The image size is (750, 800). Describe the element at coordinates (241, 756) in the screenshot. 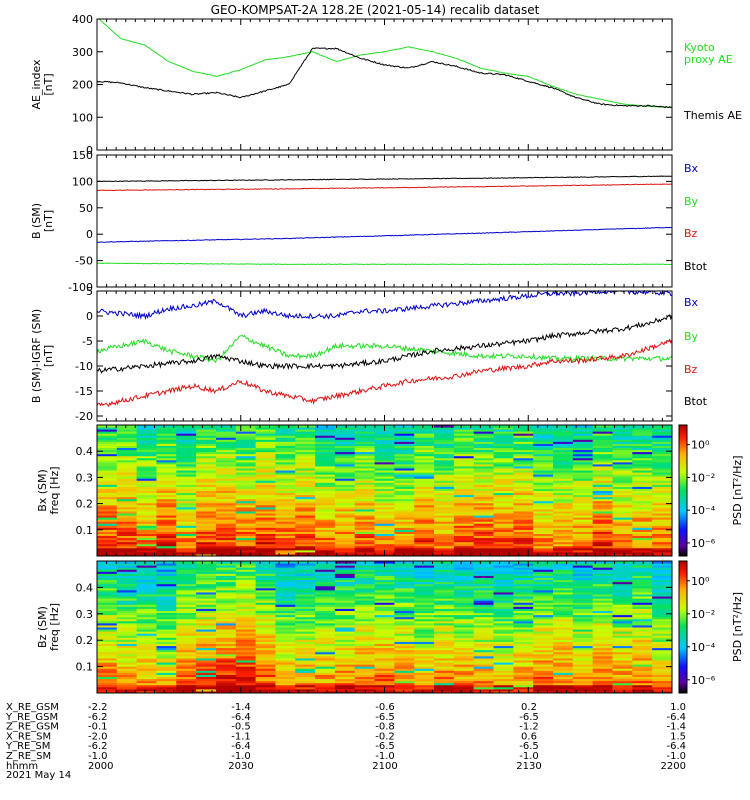

I see `footer-value: -1.0` at that location.